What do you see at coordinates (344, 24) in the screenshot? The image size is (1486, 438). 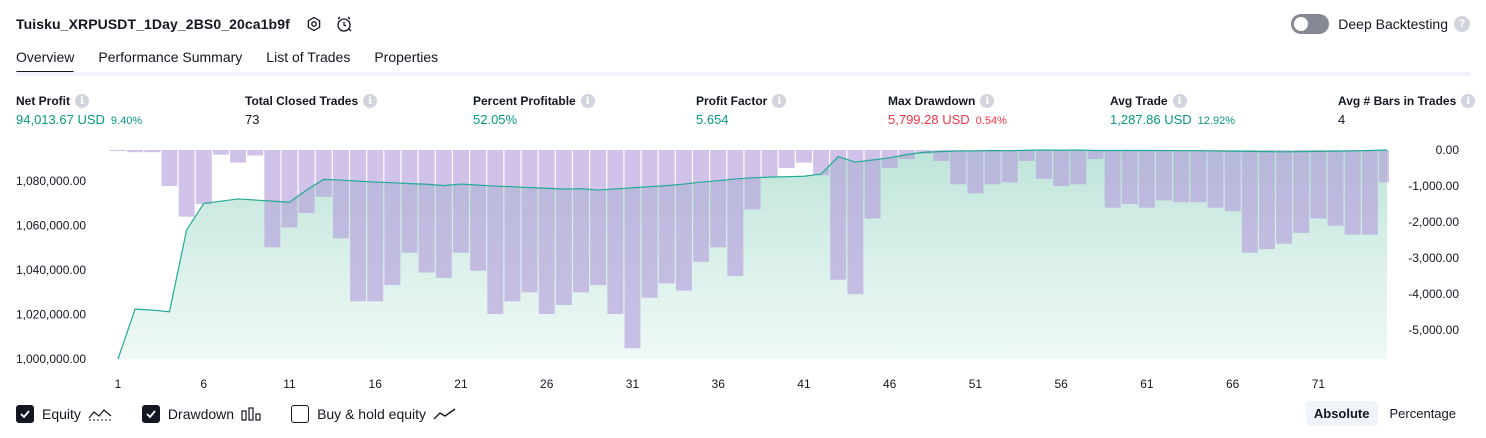 I see `alarm-clock-icon` at bounding box center [344, 24].